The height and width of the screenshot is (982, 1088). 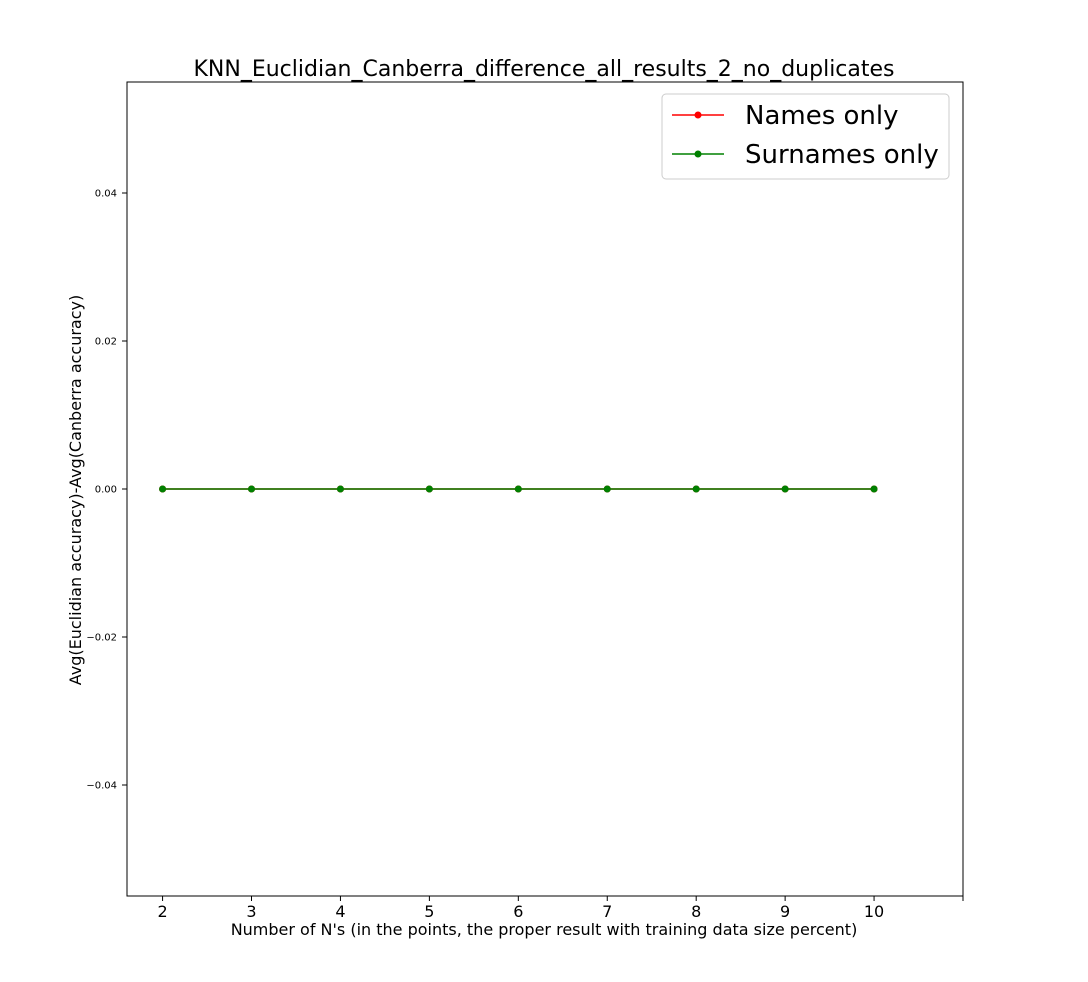 I want to click on y-tick-label: −0.02, so click(x=101, y=638).